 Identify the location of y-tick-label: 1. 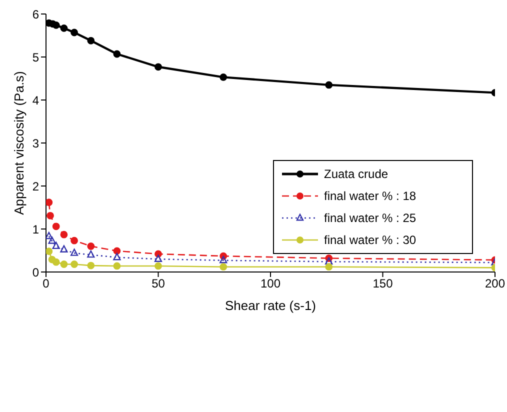
(36, 229).